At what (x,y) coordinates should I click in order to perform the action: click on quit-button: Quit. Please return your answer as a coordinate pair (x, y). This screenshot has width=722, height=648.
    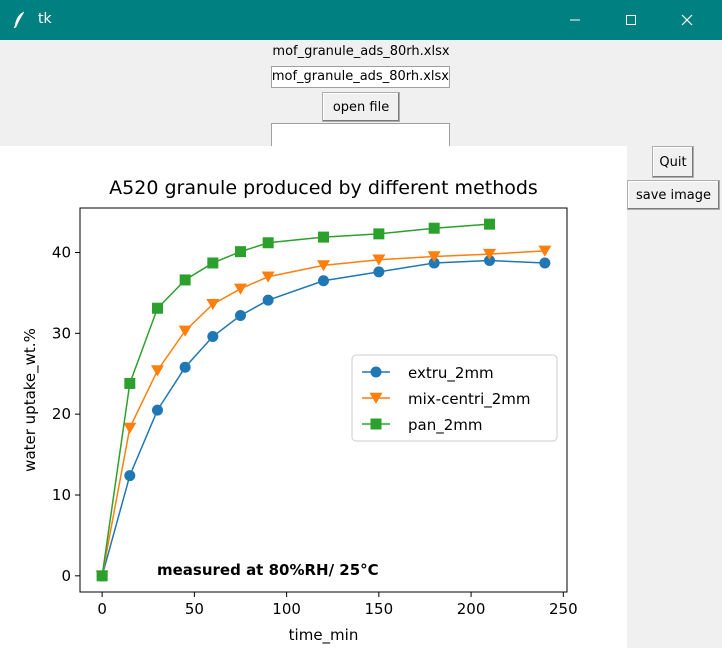
    Looking at the image, I should click on (673, 162).